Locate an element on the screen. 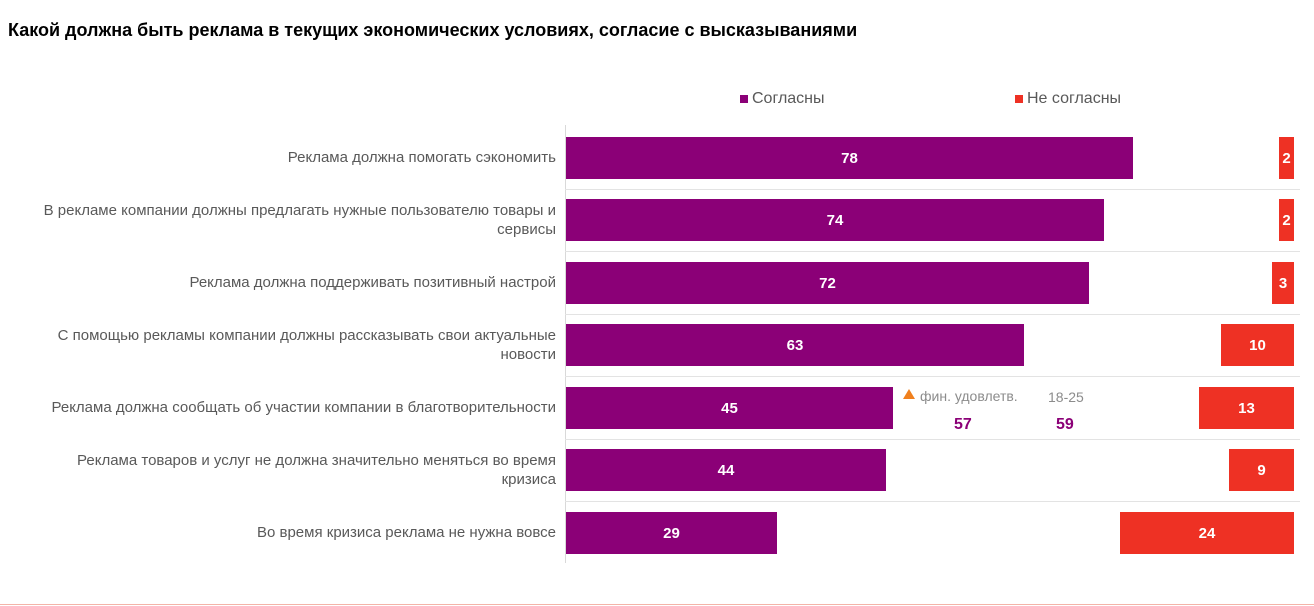  bar-agree-value-label: 45 is located at coordinates (729, 408).